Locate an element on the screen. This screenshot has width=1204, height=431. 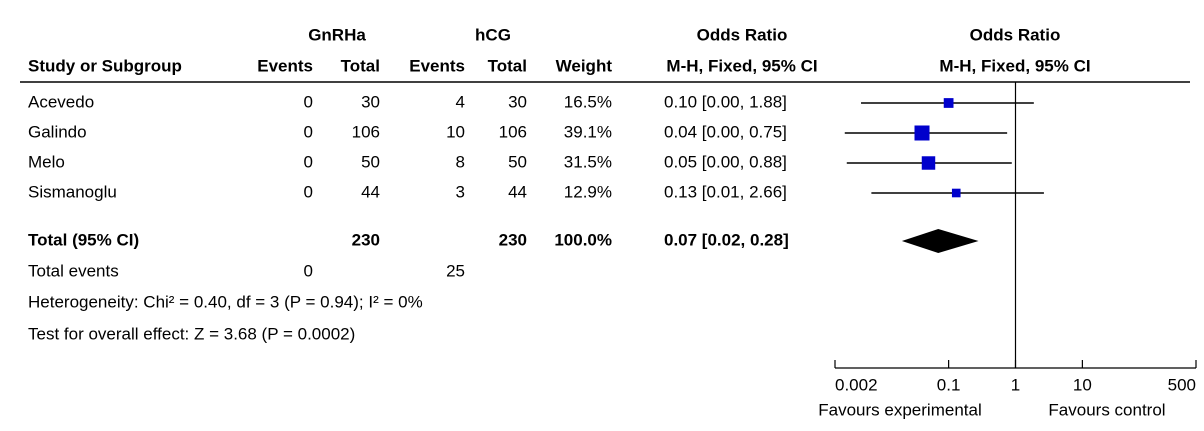
cell-events-2: 8 is located at coordinates (460, 161).